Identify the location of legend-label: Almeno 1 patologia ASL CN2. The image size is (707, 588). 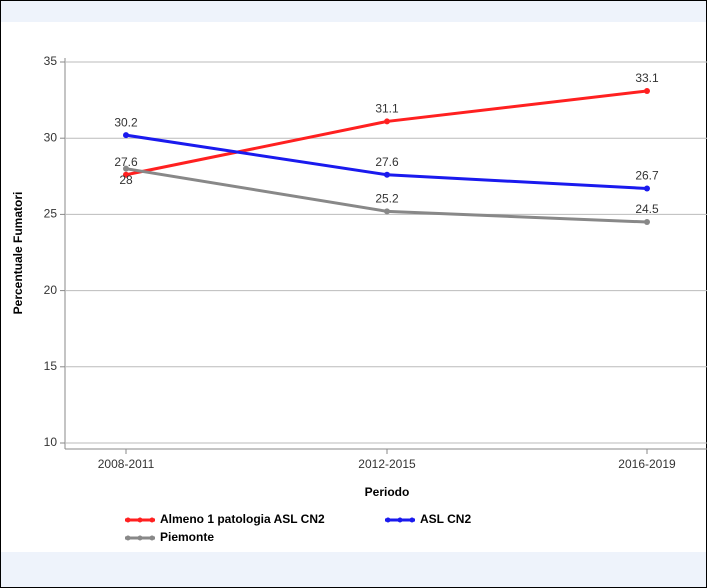
(242, 519).